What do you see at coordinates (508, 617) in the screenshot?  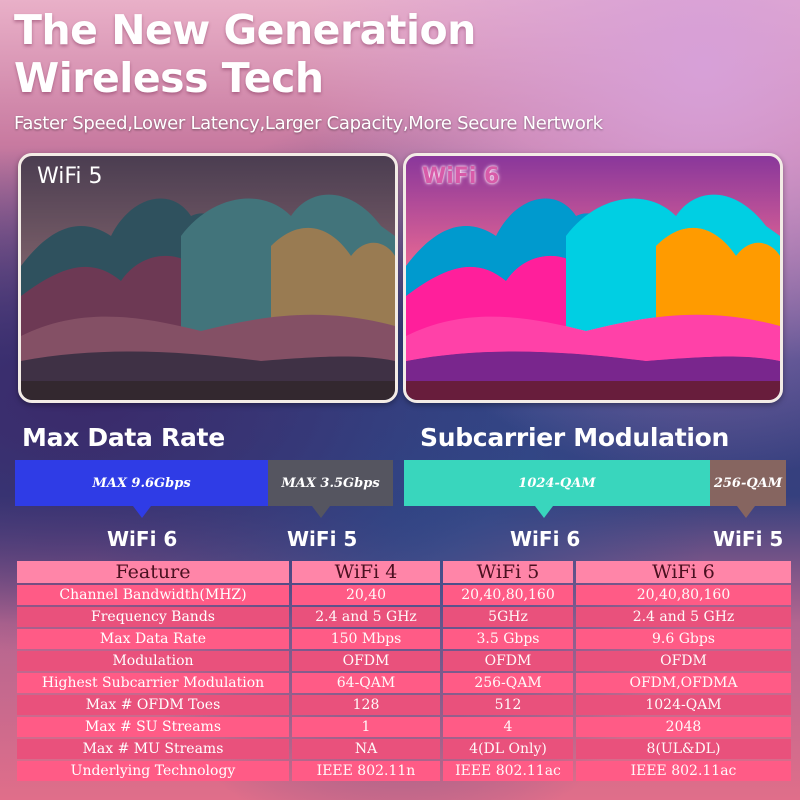 I see `table-cell: 5GHz` at bounding box center [508, 617].